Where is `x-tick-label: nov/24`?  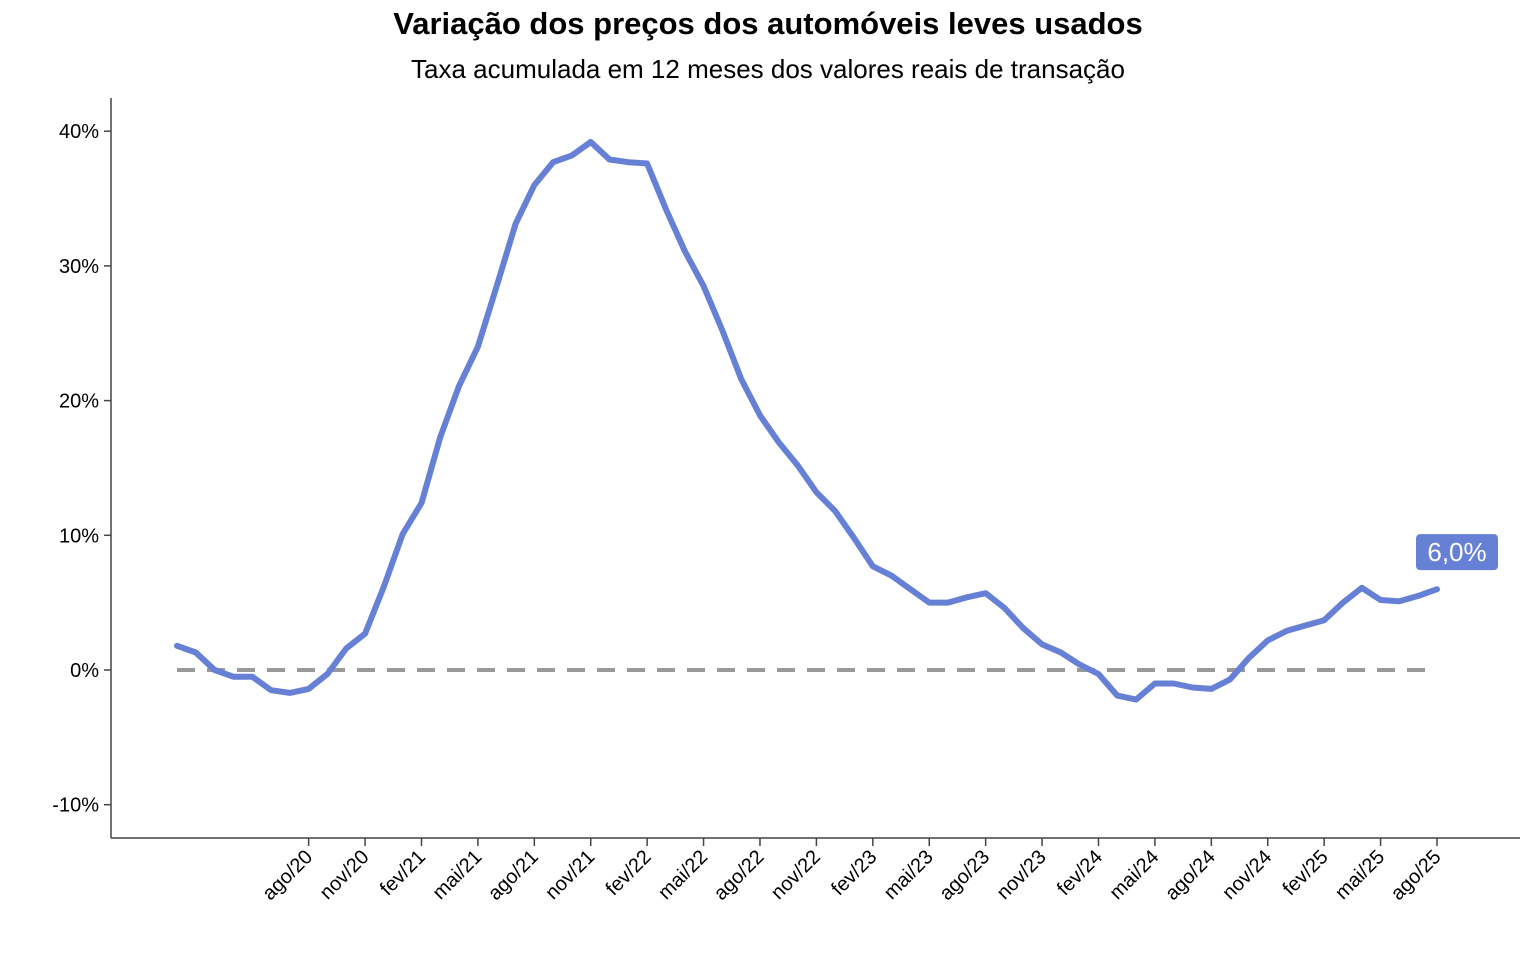 x-tick-label: nov/24 is located at coordinates (1247, 875).